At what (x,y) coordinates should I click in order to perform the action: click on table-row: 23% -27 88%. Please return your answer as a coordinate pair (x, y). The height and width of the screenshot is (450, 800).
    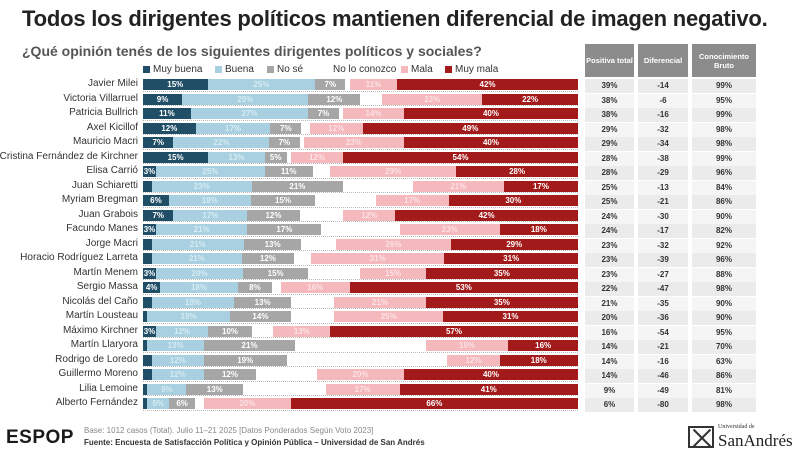
    Looking at the image, I should click on (671, 275).